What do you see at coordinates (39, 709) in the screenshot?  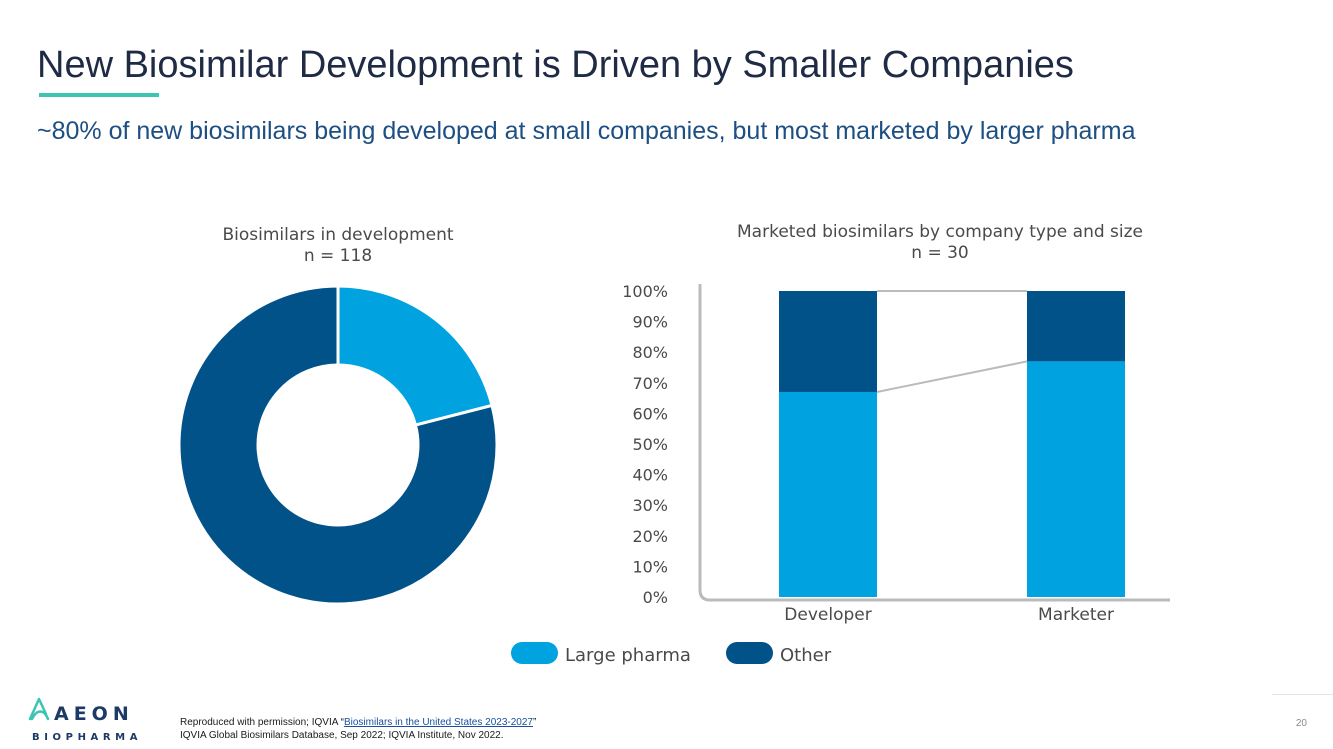 I see `logo-mark-icon` at bounding box center [39, 709].